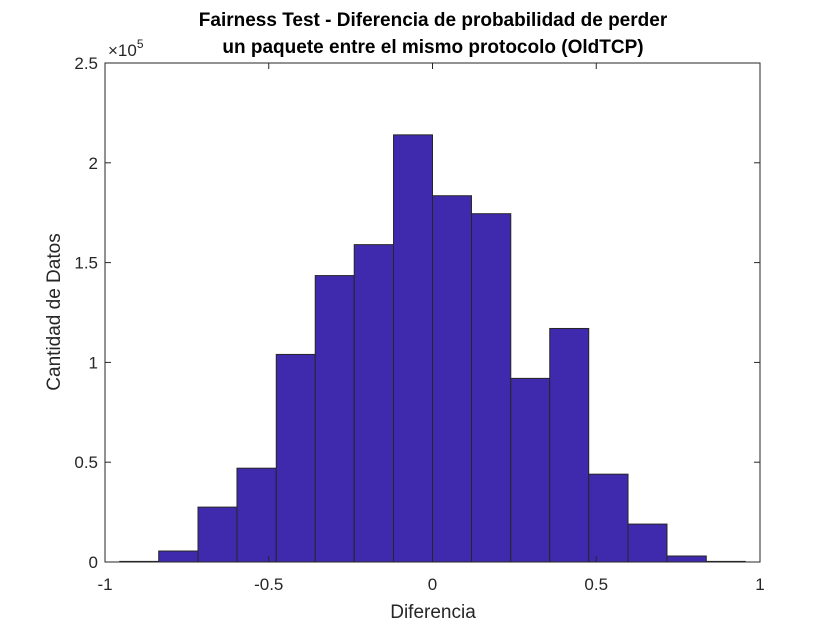  What do you see at coordinates (268, 584) in the screenshot?
I see `x-tick-label: -0.5` at bounding box center [268, 584].